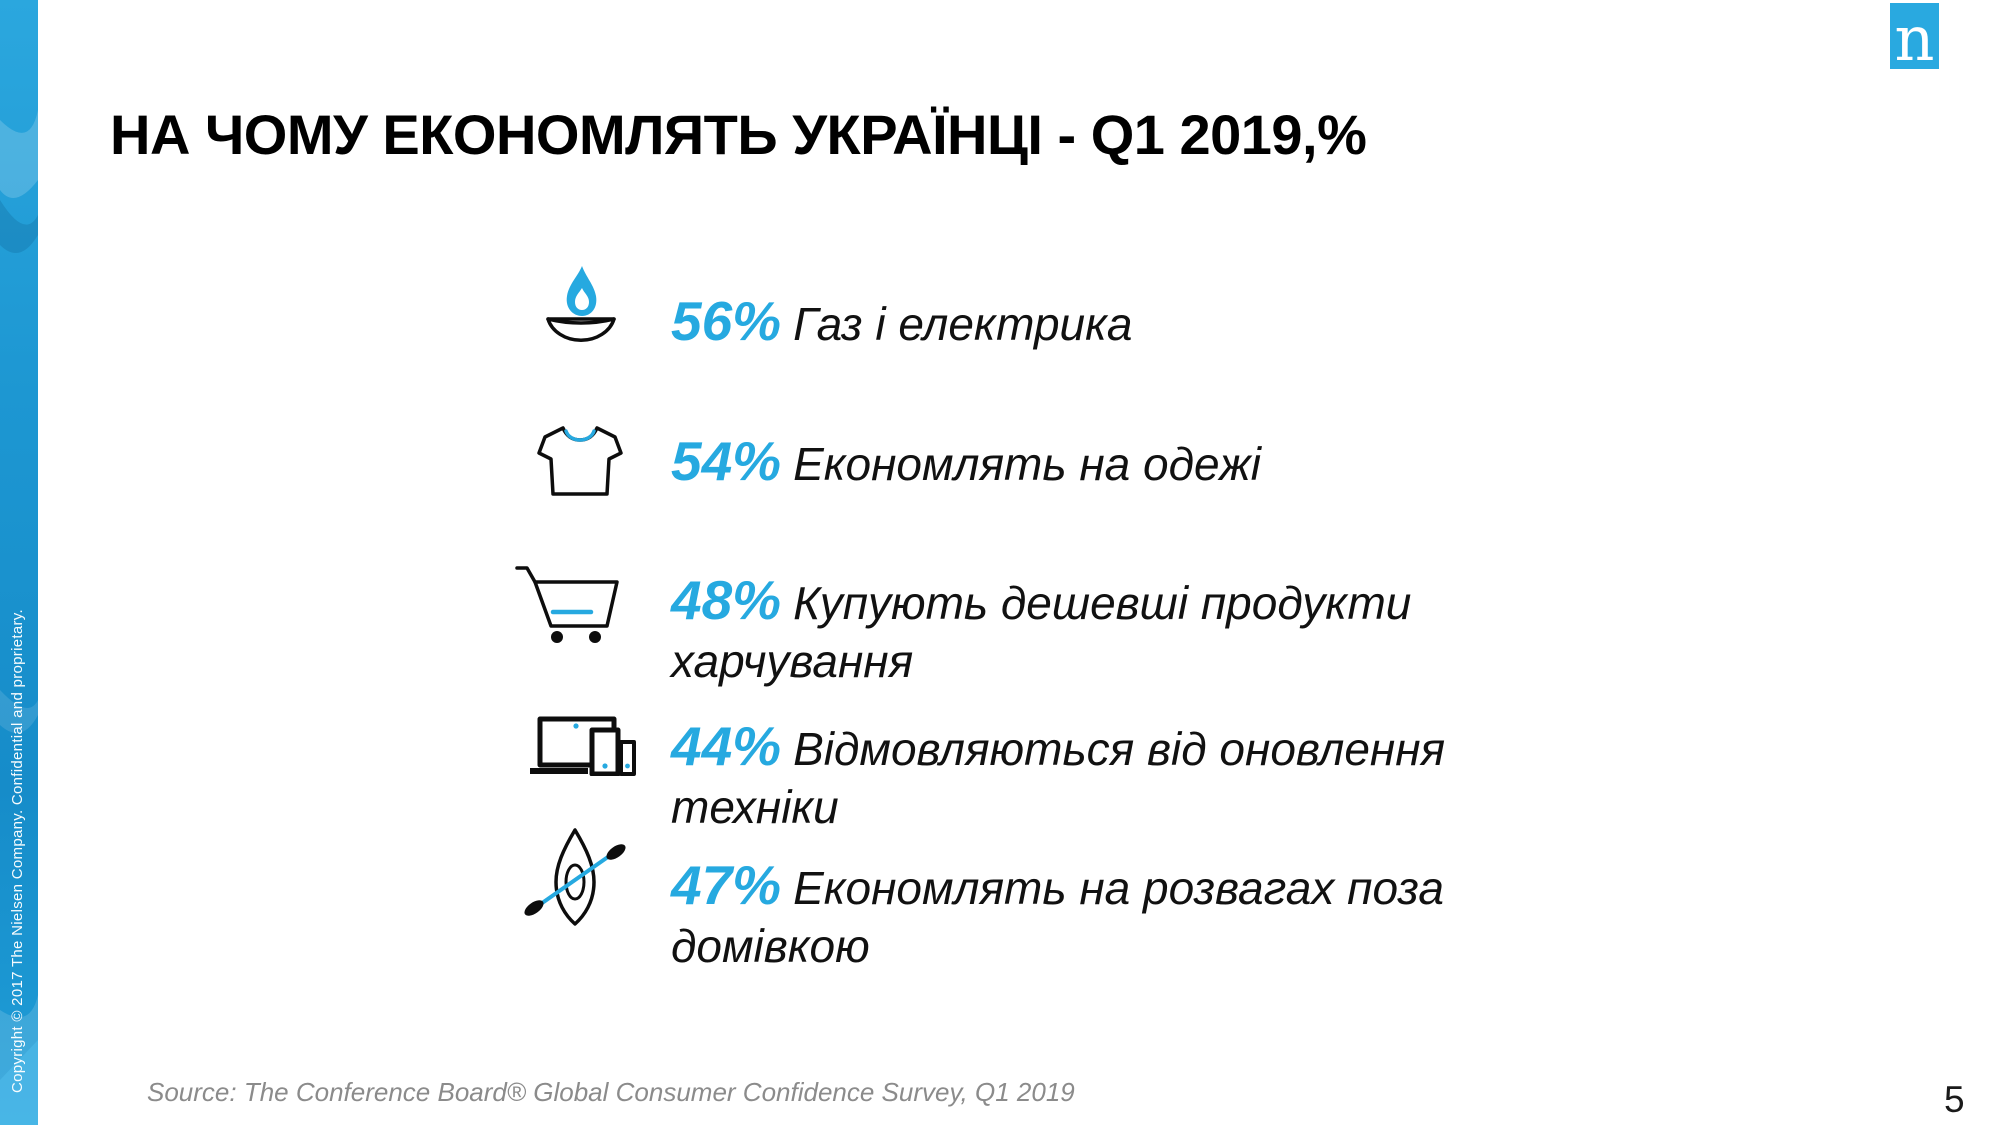 The height and width of the screenshot is (1125, 2000). Describe the element at coordinates (963, 324) in the screenshot. I see `stat-label: Газ і електрика` at that location.